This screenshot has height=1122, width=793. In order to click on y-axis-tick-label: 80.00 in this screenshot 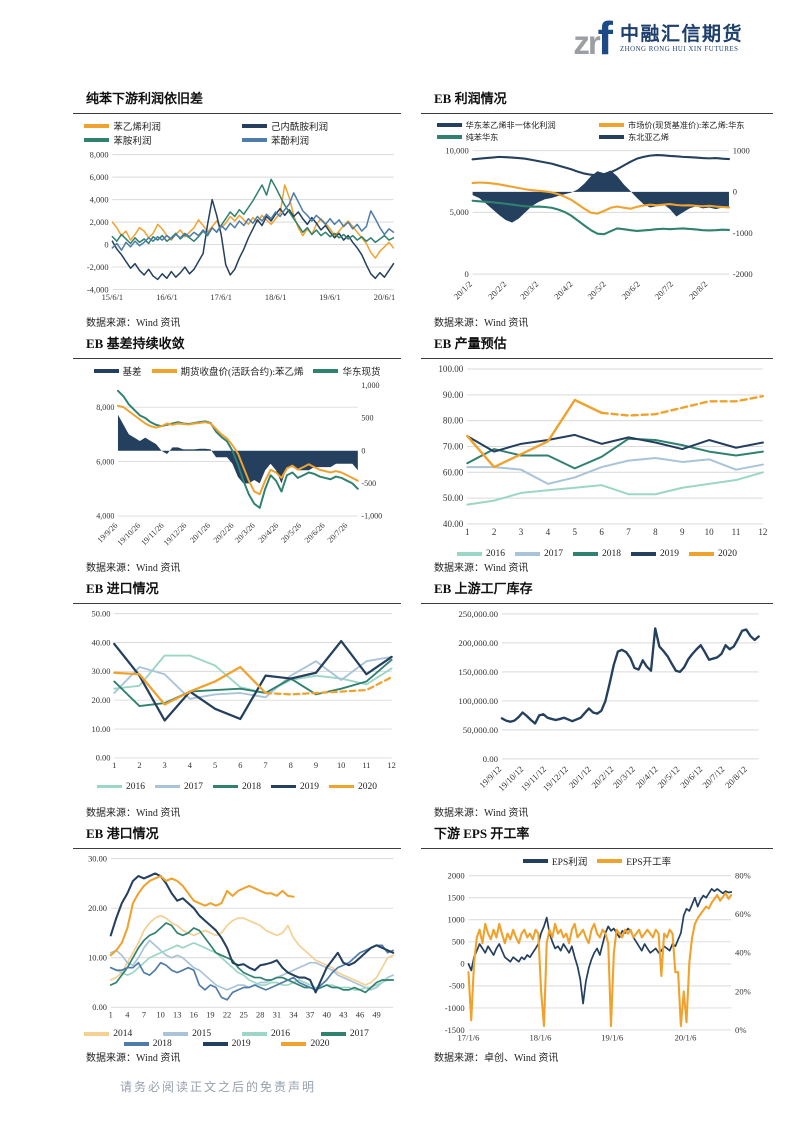, I will do `click(453, 421)`.